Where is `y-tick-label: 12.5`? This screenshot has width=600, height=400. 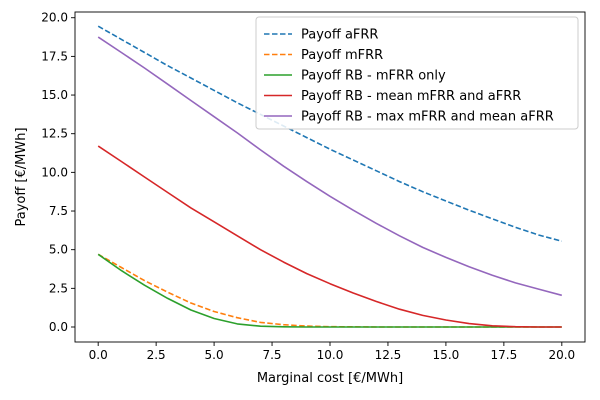
y-tick-label: 12.5 is located at coordinates (54, 134).